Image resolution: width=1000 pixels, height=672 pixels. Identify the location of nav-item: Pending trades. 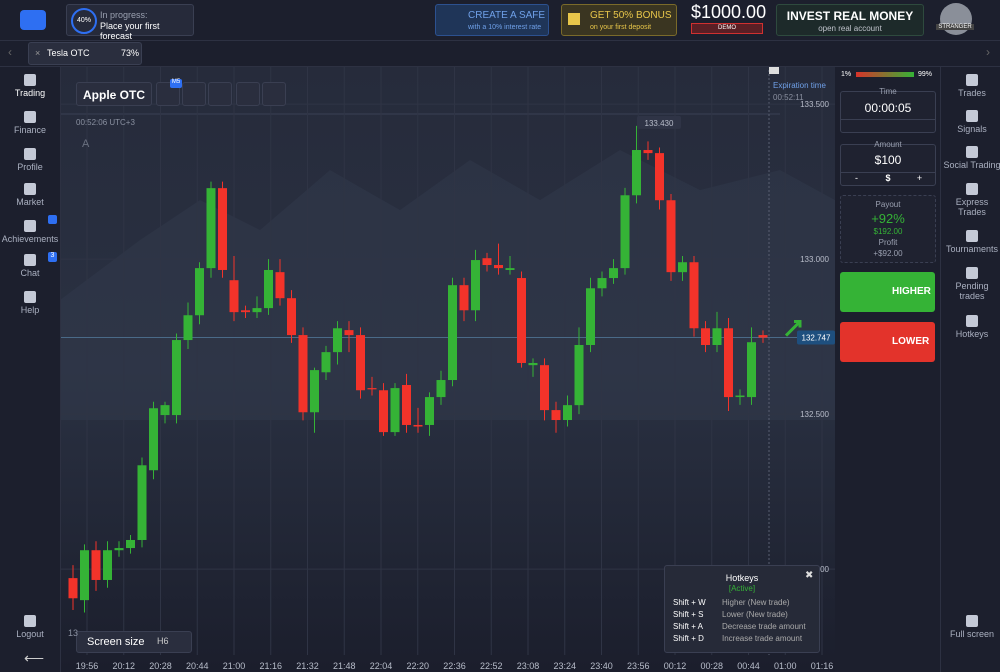
(971, 284).